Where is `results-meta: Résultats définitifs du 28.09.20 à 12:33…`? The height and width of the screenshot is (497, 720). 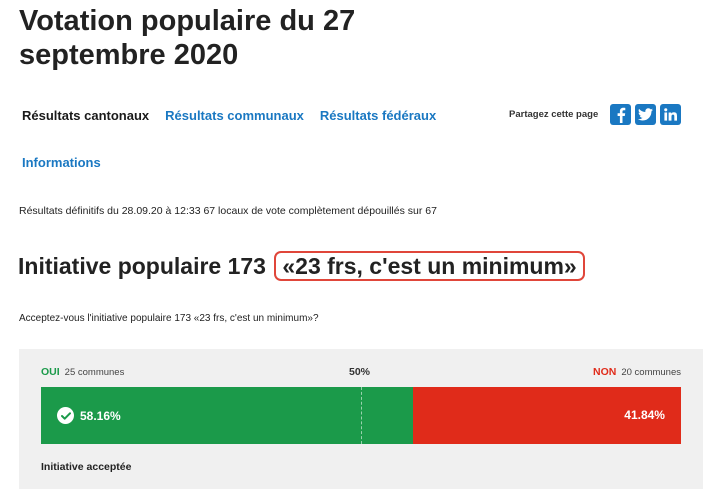
results-meta: Résultats définitifs du 28.09.20 à 12:33… is located at coordinates (228, 211).